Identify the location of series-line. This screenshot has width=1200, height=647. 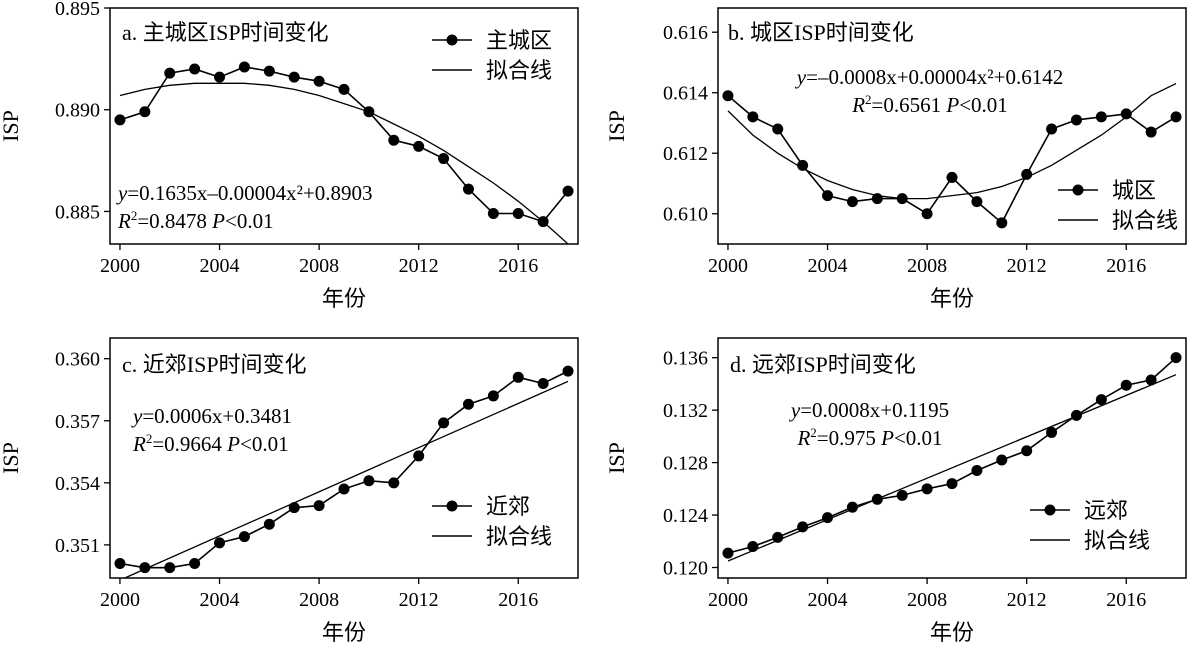
(952, 455).